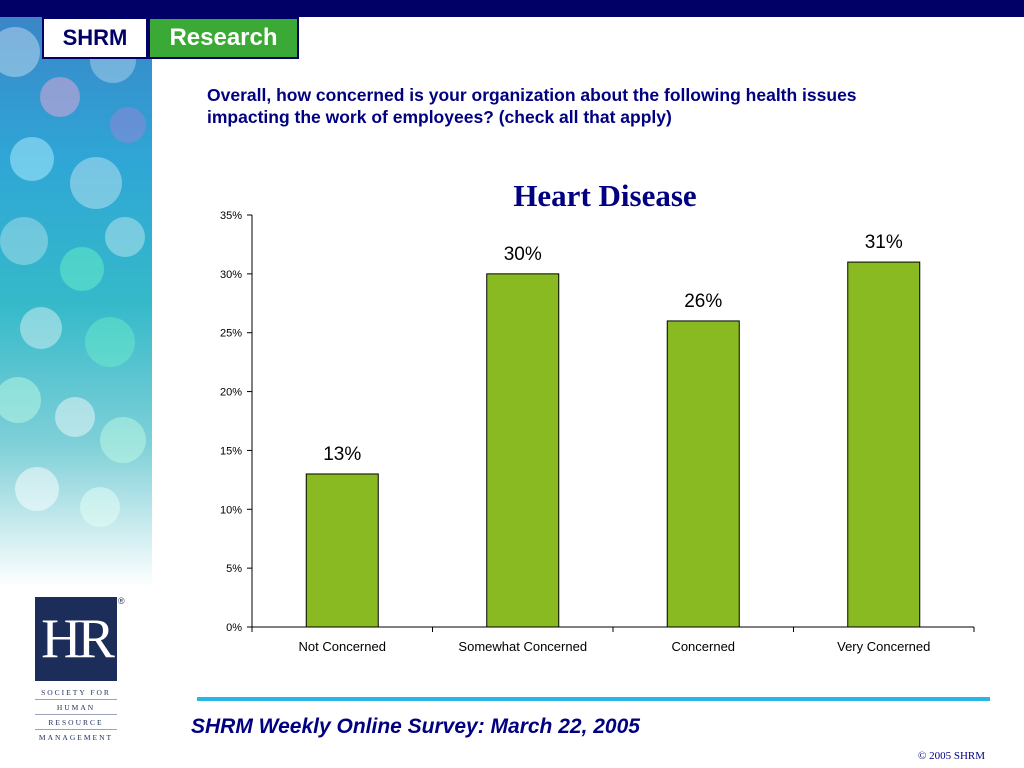 This screenshot has width=1024, height=768. I want to click on y-tick-label: 15%, so click(231, 451).